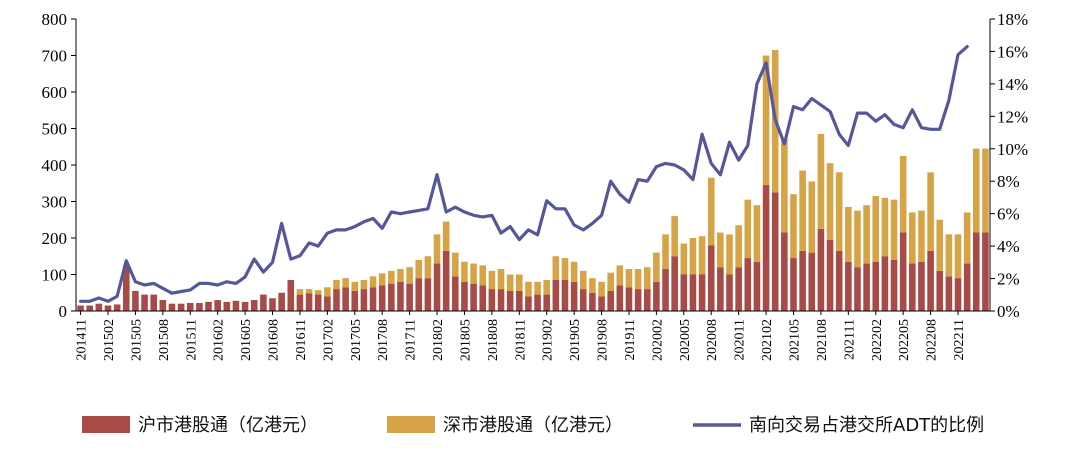  I want to click on x-tick-label: 202202, so click(877, 340).